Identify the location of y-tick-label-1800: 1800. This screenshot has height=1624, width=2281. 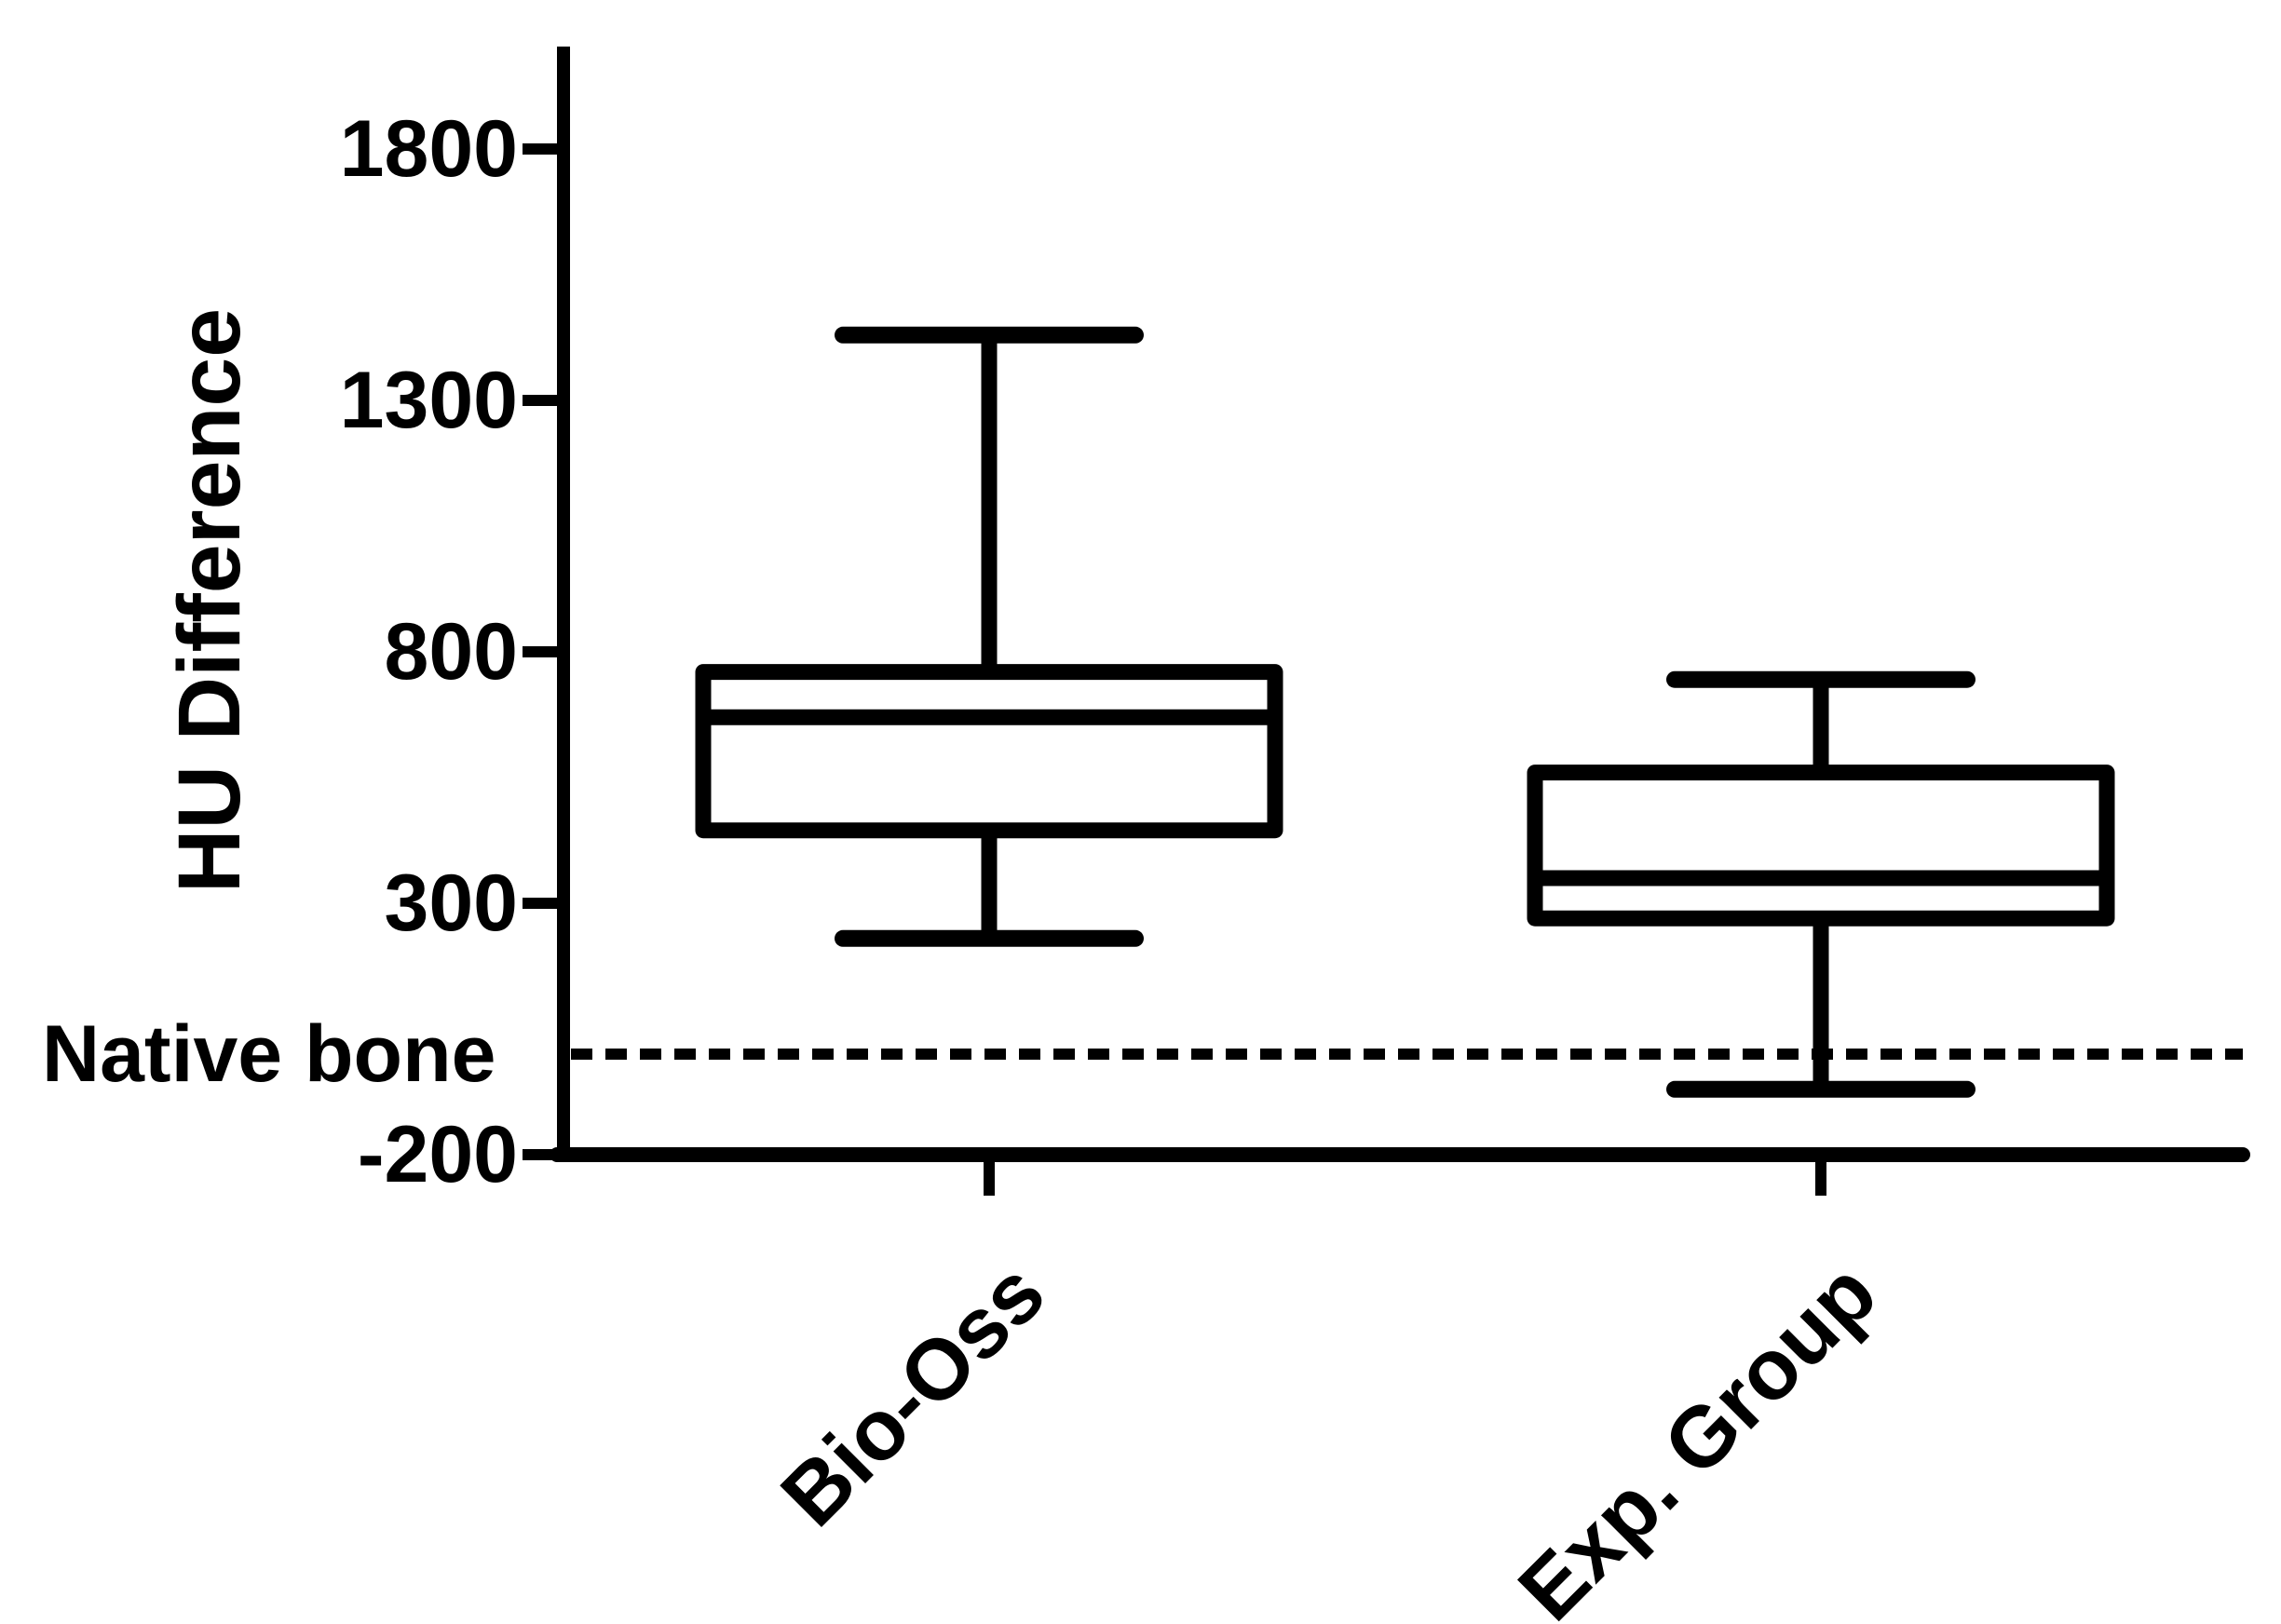
(428, 149).